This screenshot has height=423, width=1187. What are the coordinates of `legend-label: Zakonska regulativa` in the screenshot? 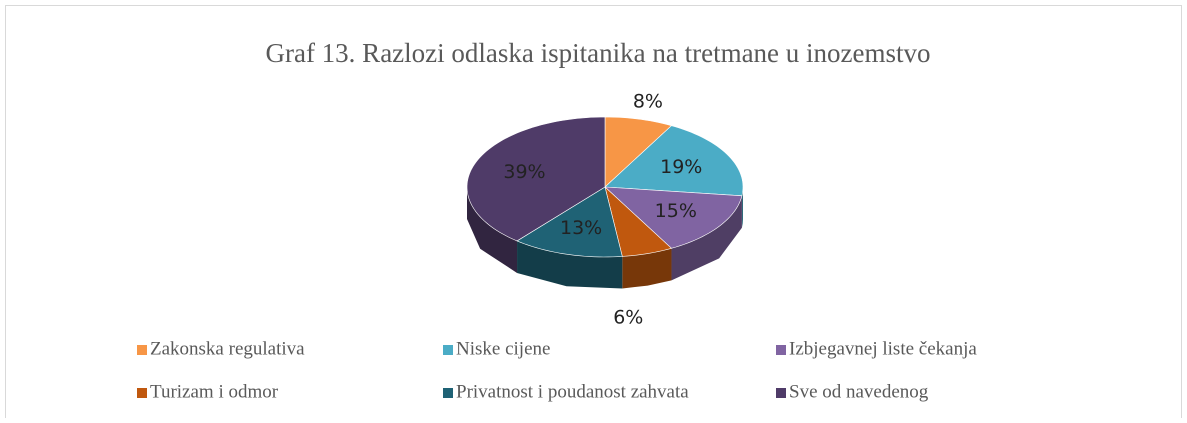 It's located at (227, 348).